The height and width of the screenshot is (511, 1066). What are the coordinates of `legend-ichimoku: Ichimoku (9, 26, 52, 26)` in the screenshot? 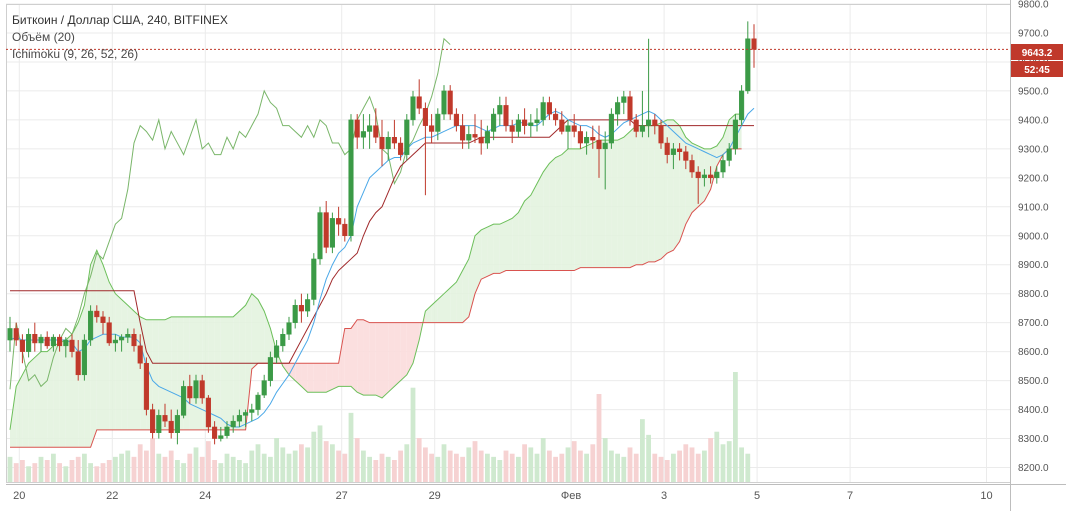 It's located at (75, 54).